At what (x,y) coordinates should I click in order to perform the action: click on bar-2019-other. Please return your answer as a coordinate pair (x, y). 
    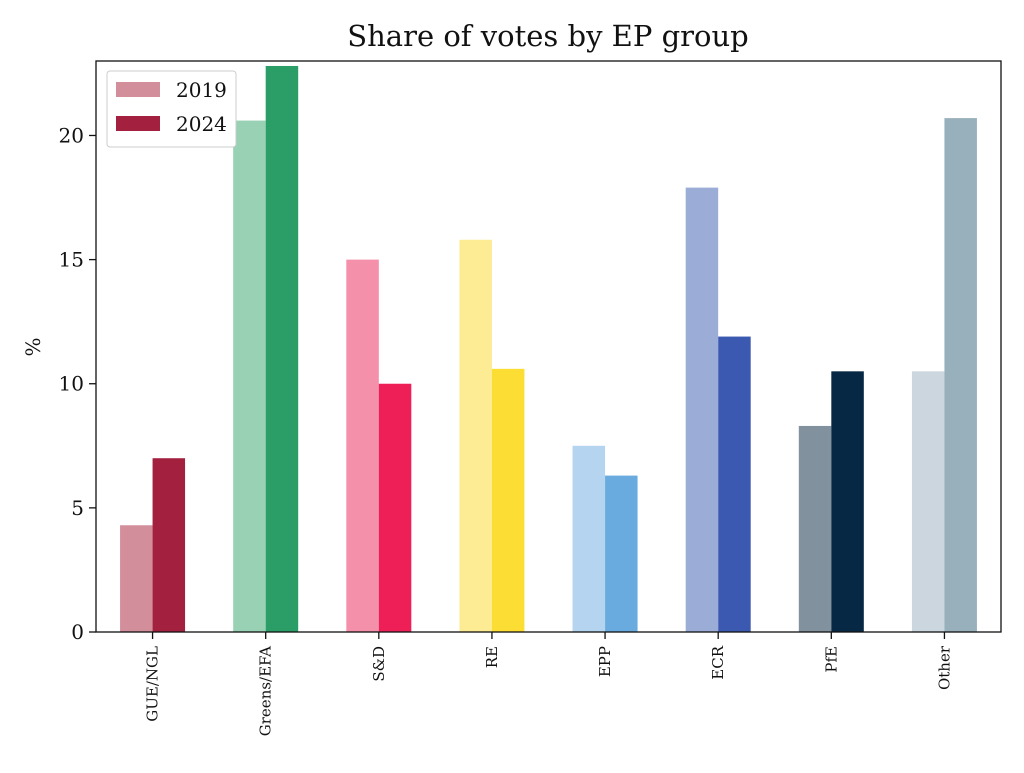
    Looking at the image, I should click on (928, 501).